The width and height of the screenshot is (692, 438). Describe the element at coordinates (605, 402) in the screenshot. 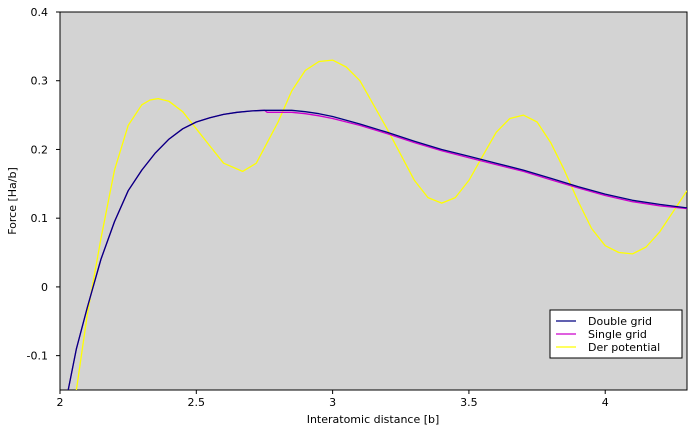

I see `x-tick-label: 4` at that location.